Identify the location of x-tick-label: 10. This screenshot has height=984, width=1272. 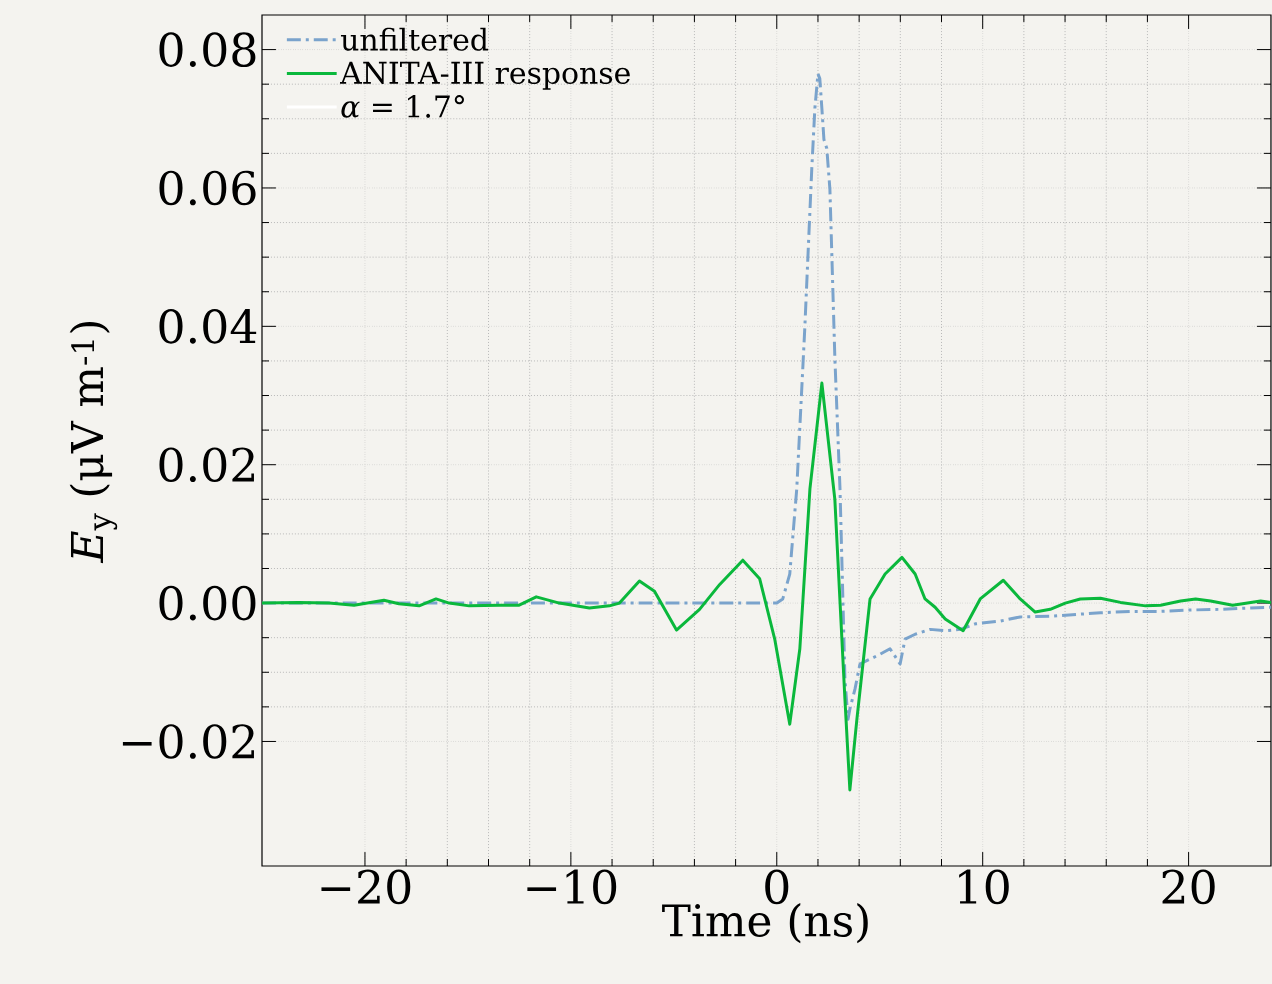
(984, 887).